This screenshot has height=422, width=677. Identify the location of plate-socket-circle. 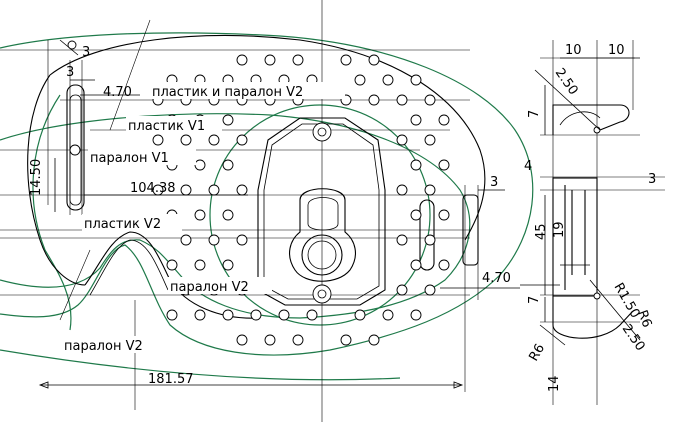
(322, 255).